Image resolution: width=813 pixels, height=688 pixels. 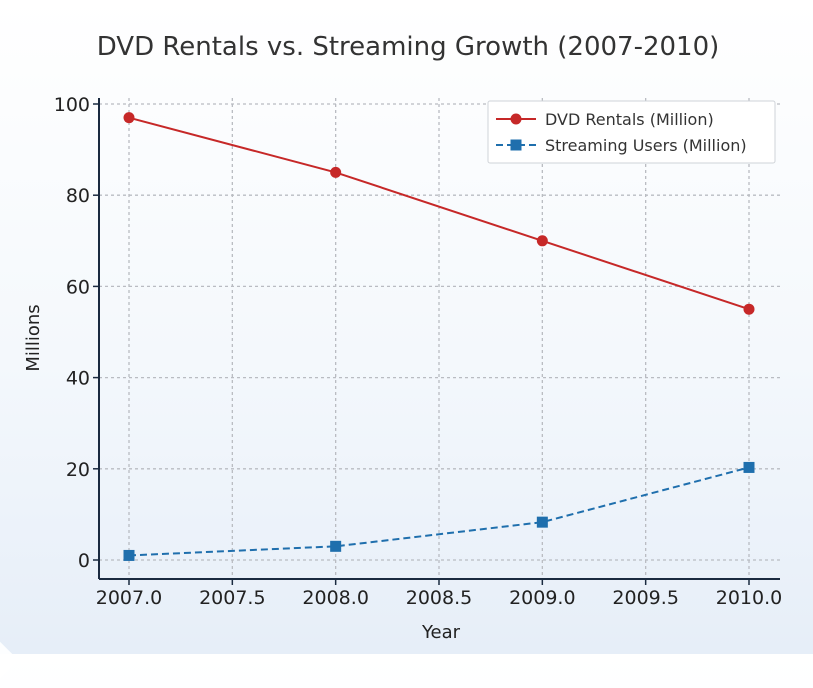 I want to click on x-tick-label: 2009.0, so click(x=542, y=598).